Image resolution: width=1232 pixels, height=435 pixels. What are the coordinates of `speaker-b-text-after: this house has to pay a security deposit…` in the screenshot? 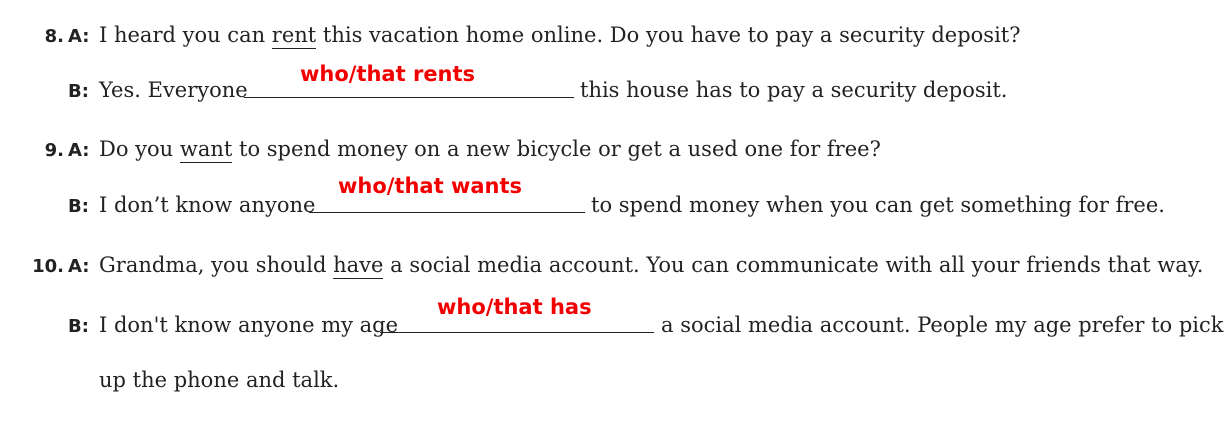 It's located at (794, 90).